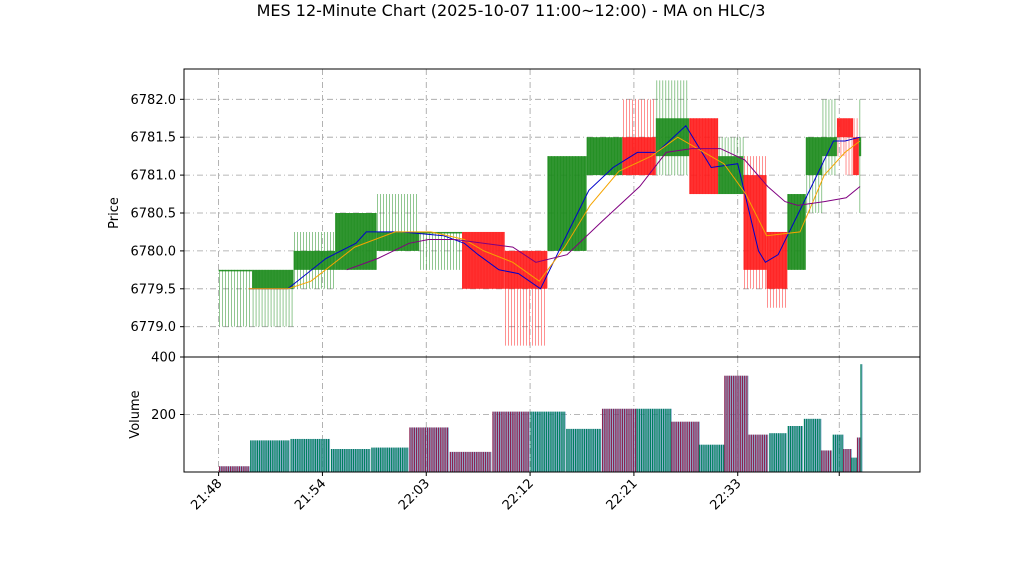 This screenshot has width=1022, height=575. What do you see at coordinates (725, 494) in the screenshot?
I see `x-tick-label: 22:33` at bounding box center [725, 494].